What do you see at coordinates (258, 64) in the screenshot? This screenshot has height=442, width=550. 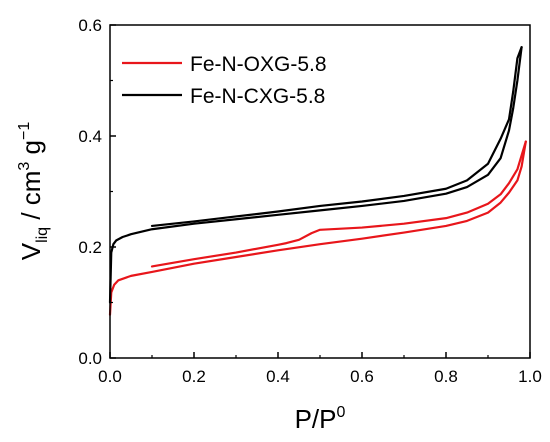 I see `legend-label-fe-n-oxg: Fe-N-OXG-5.8` at bounding box center [258, 64].